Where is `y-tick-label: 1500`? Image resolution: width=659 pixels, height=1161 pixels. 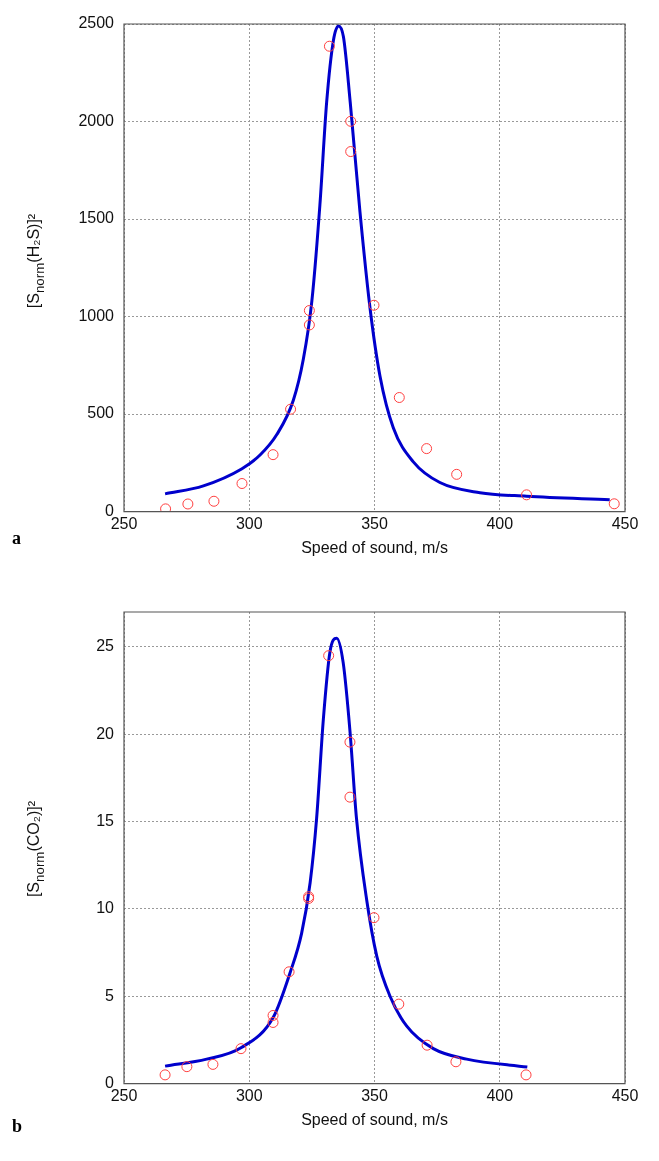
y-tick-label: 1500 is located at coordinates (96, 218).